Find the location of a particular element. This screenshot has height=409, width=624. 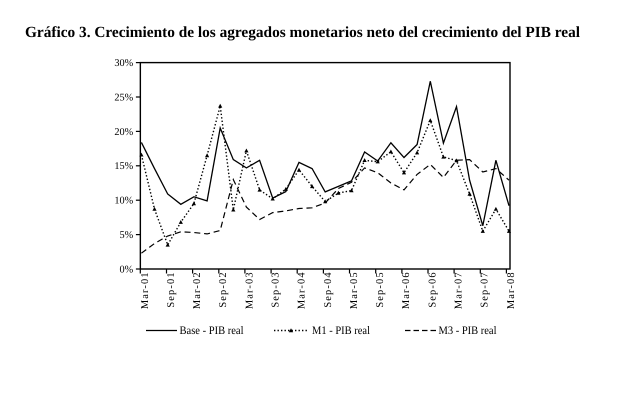

svg-text: Mar-07 is located at coordinates (459, 290).